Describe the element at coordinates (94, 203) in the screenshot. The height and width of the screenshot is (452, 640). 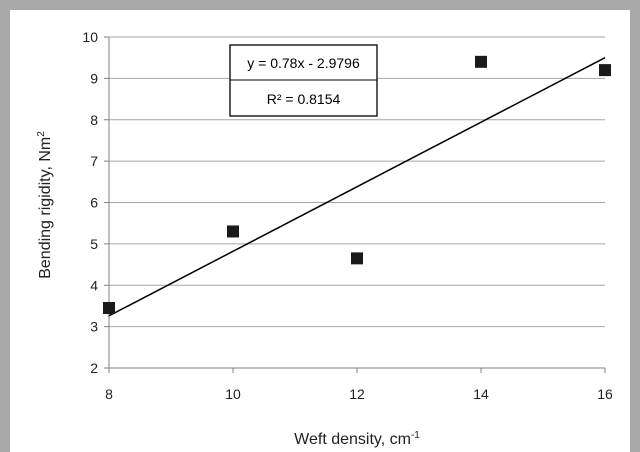
I see `y-tick-label-6: 6` at that location.